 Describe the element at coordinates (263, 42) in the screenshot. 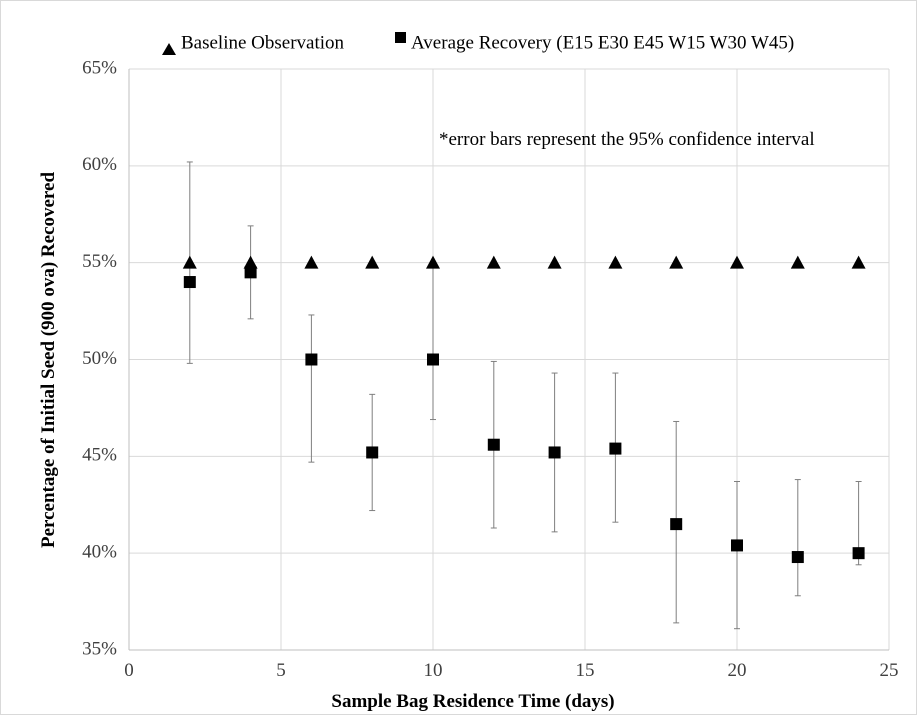

I see `legend-label-baseline: Baseline Observation` at that location.